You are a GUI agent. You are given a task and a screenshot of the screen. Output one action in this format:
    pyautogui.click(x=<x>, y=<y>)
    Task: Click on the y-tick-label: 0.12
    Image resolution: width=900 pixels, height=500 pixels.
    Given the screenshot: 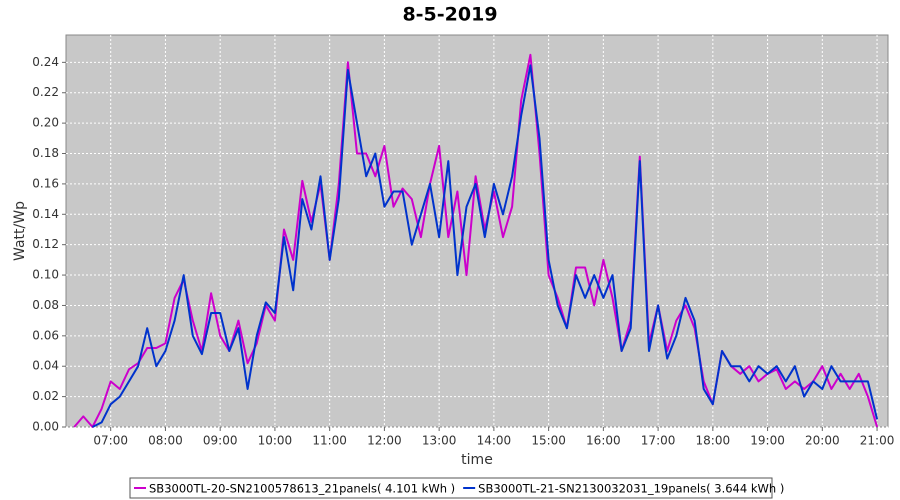 What is the action you would take?
    pyautogui.click(x=45, y=244)
    